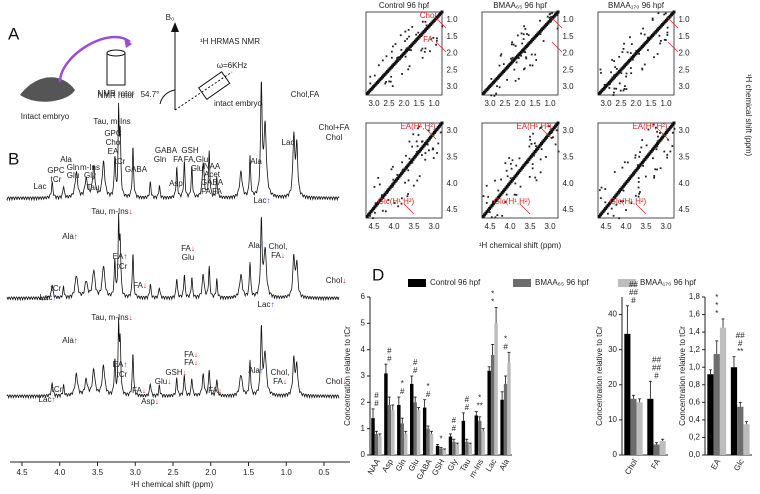 This screenshot has width=760, height=494. I want to click on peak-name: NAA, so click(212, 166).